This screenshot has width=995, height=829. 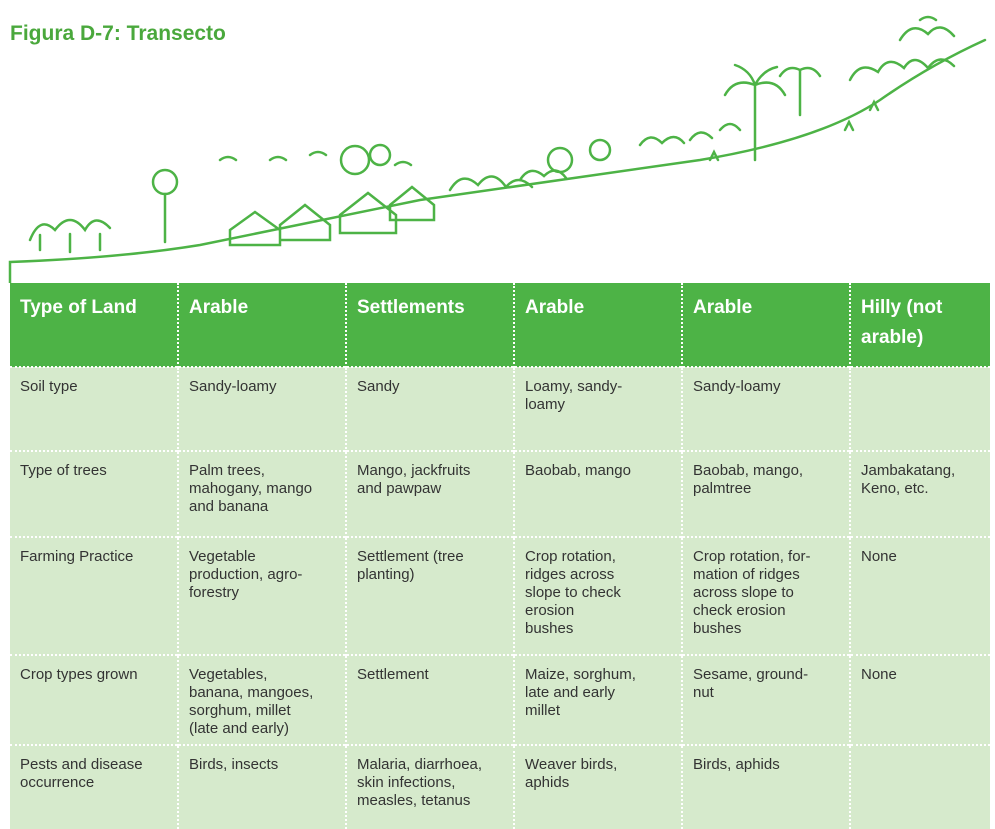 I want to click on table-cell: Birds, aphids, so click(x=765, y=786).